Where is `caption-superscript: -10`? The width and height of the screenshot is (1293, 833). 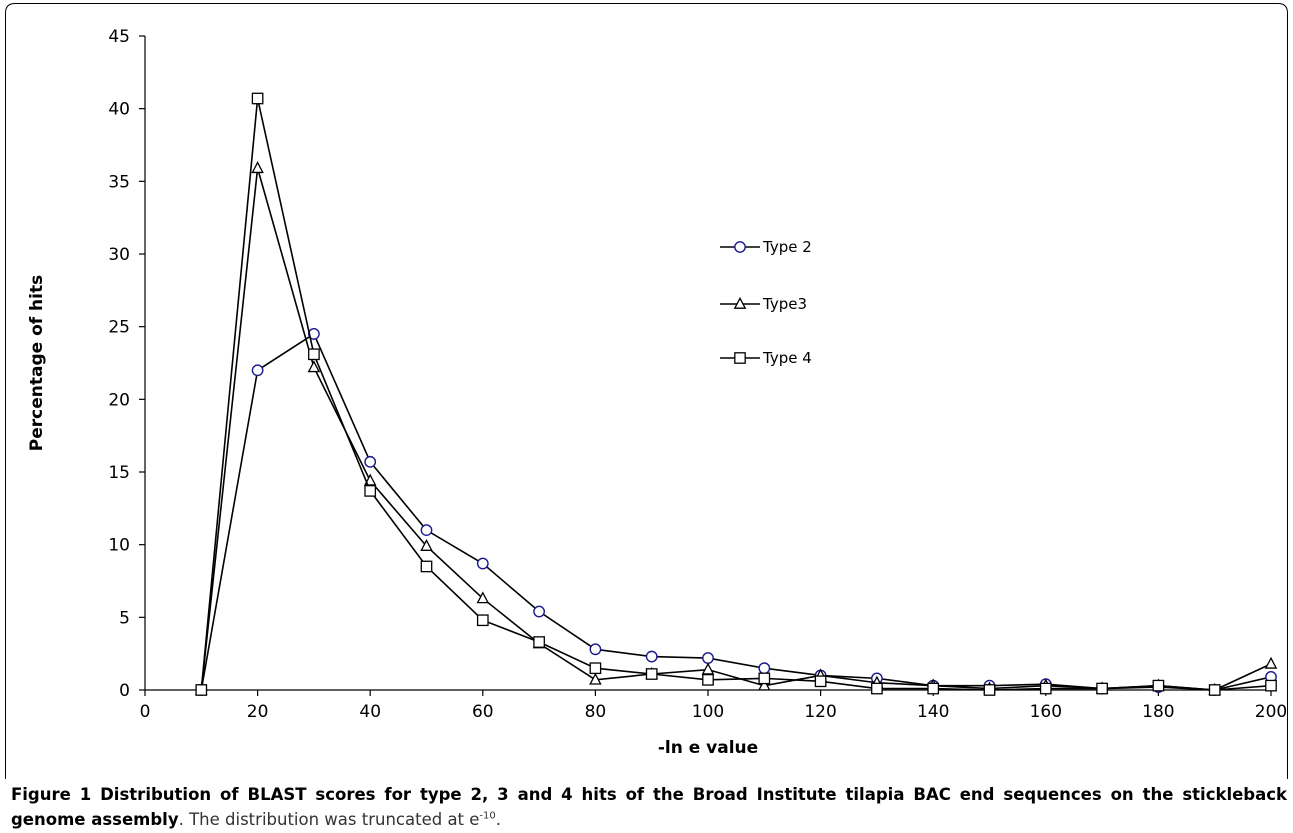
caption-superscript: -10 is located at coordinates (487, 816).